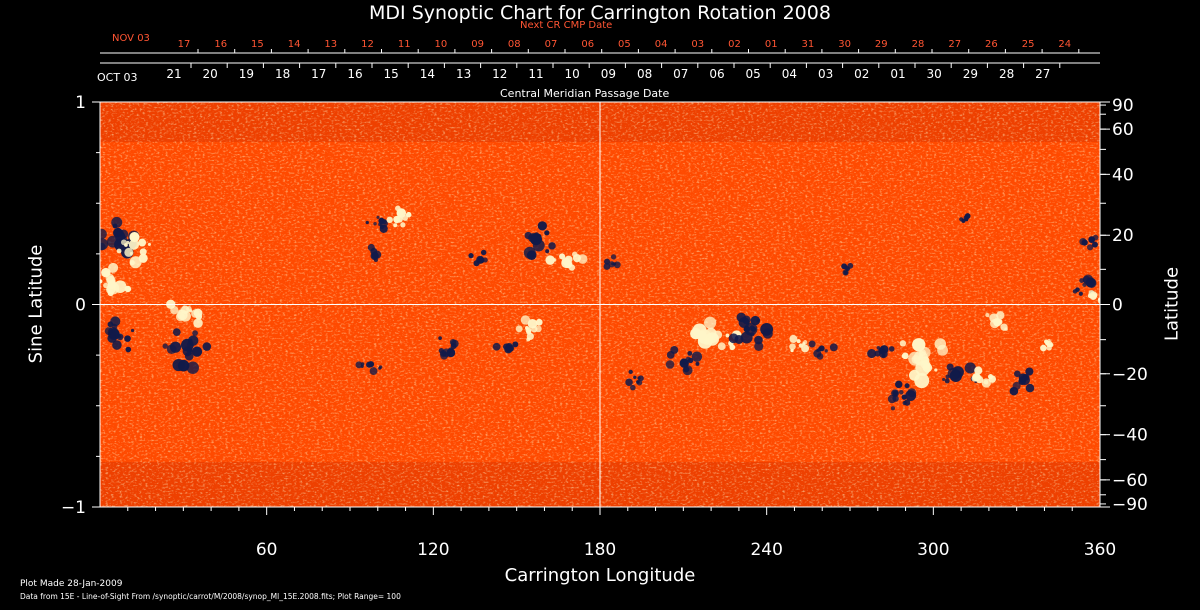 This screenshot has width=1200, height=610. What do you see at coordinates (1042, 74) in the screenshot?
I see `cmp-date-label: 27` at bounding box center [1042, 74].